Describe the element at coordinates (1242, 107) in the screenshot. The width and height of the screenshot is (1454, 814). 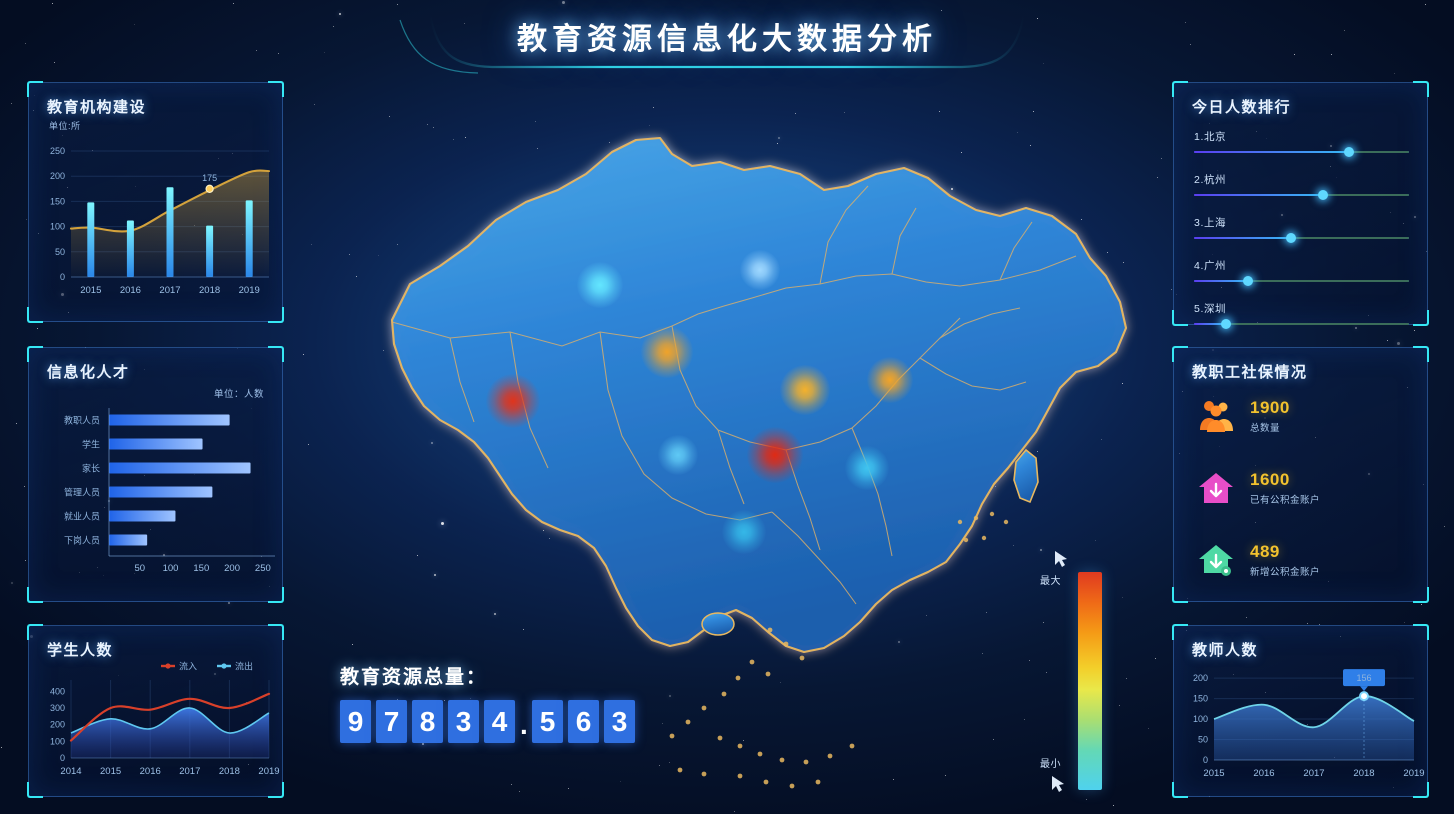
I see `panel-rank-title: 今日人数排行` at that location.